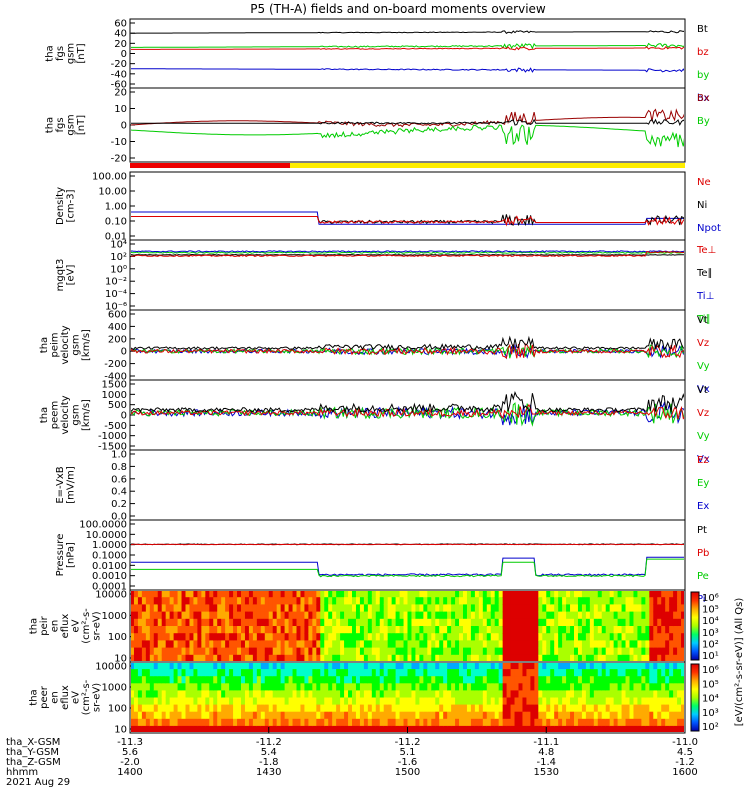 Image resolution: width=750 pixels, height=800 pixels. Describe the element at coordinates (117, 405) in the screenshot. I see `y-tick-label: 500` at that location.